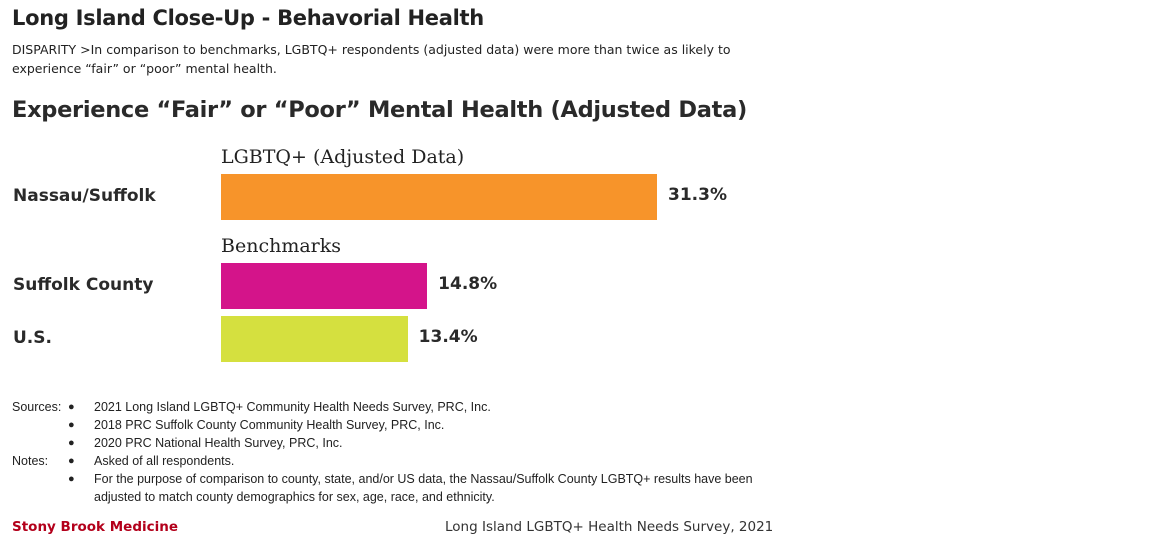 The width and height of the screenshot is (1170, 548). I want to click on brand-name: Stony Brook Medicine, so click(95, 527).